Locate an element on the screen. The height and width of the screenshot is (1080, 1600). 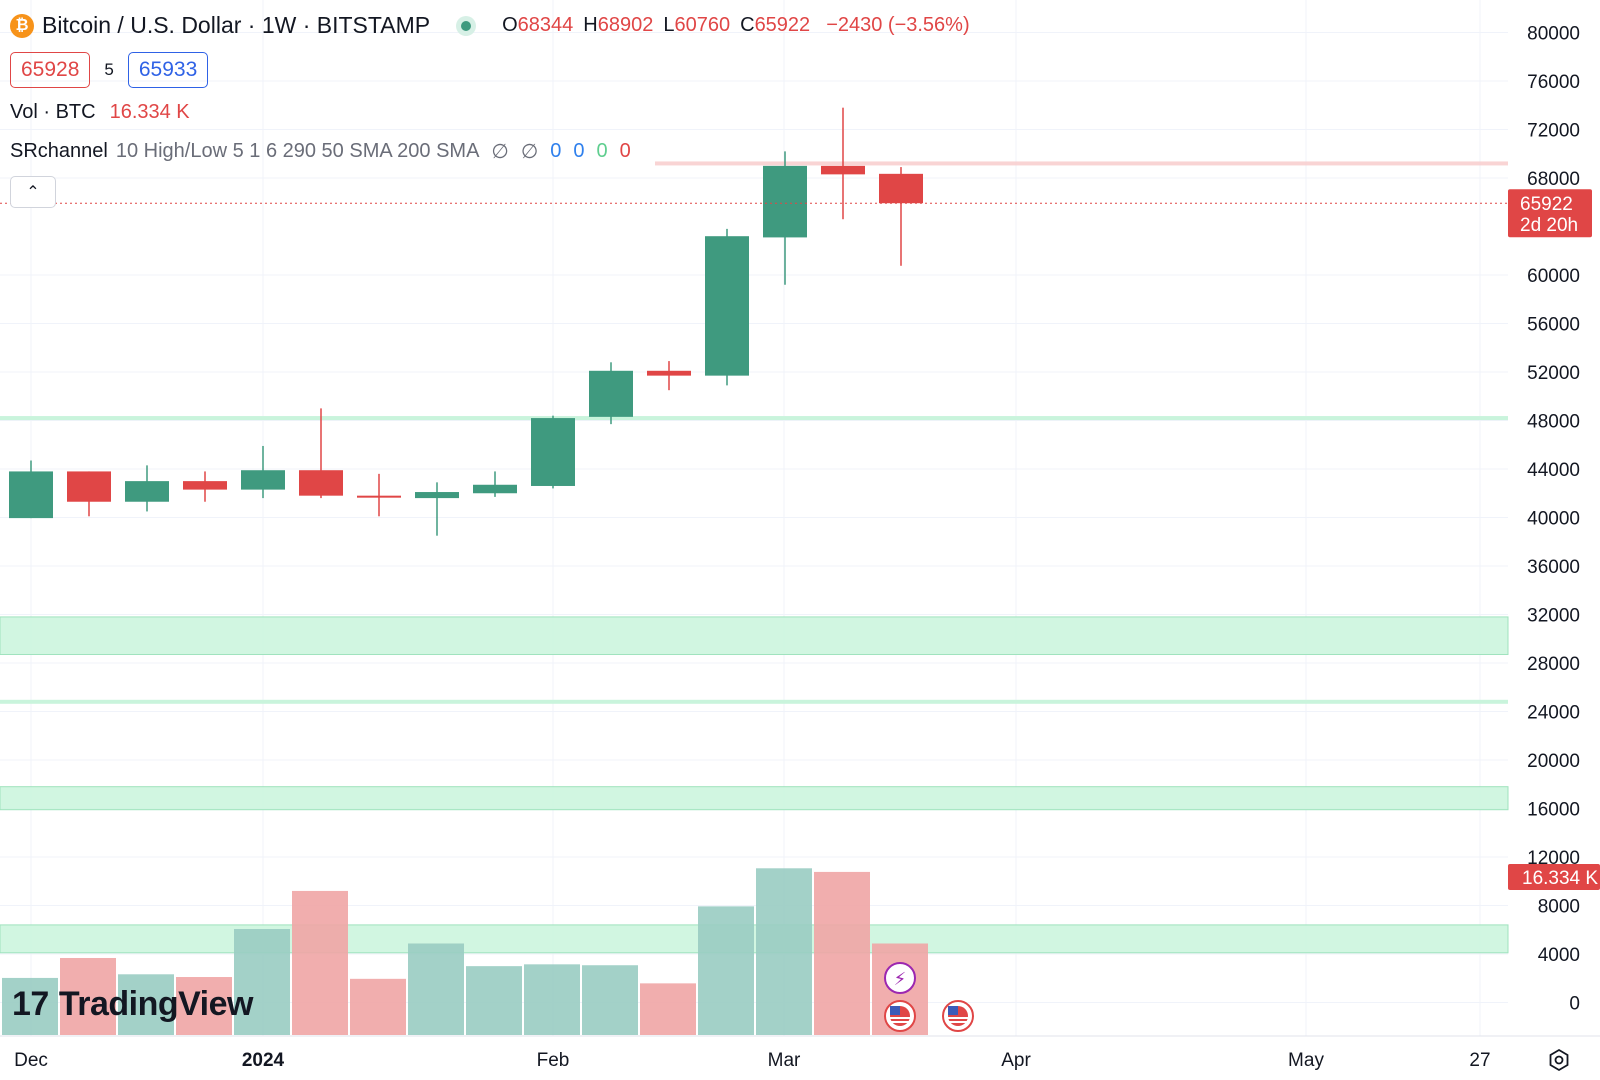
y-tick-label: 36000 is located at coordinates (1553, 567).